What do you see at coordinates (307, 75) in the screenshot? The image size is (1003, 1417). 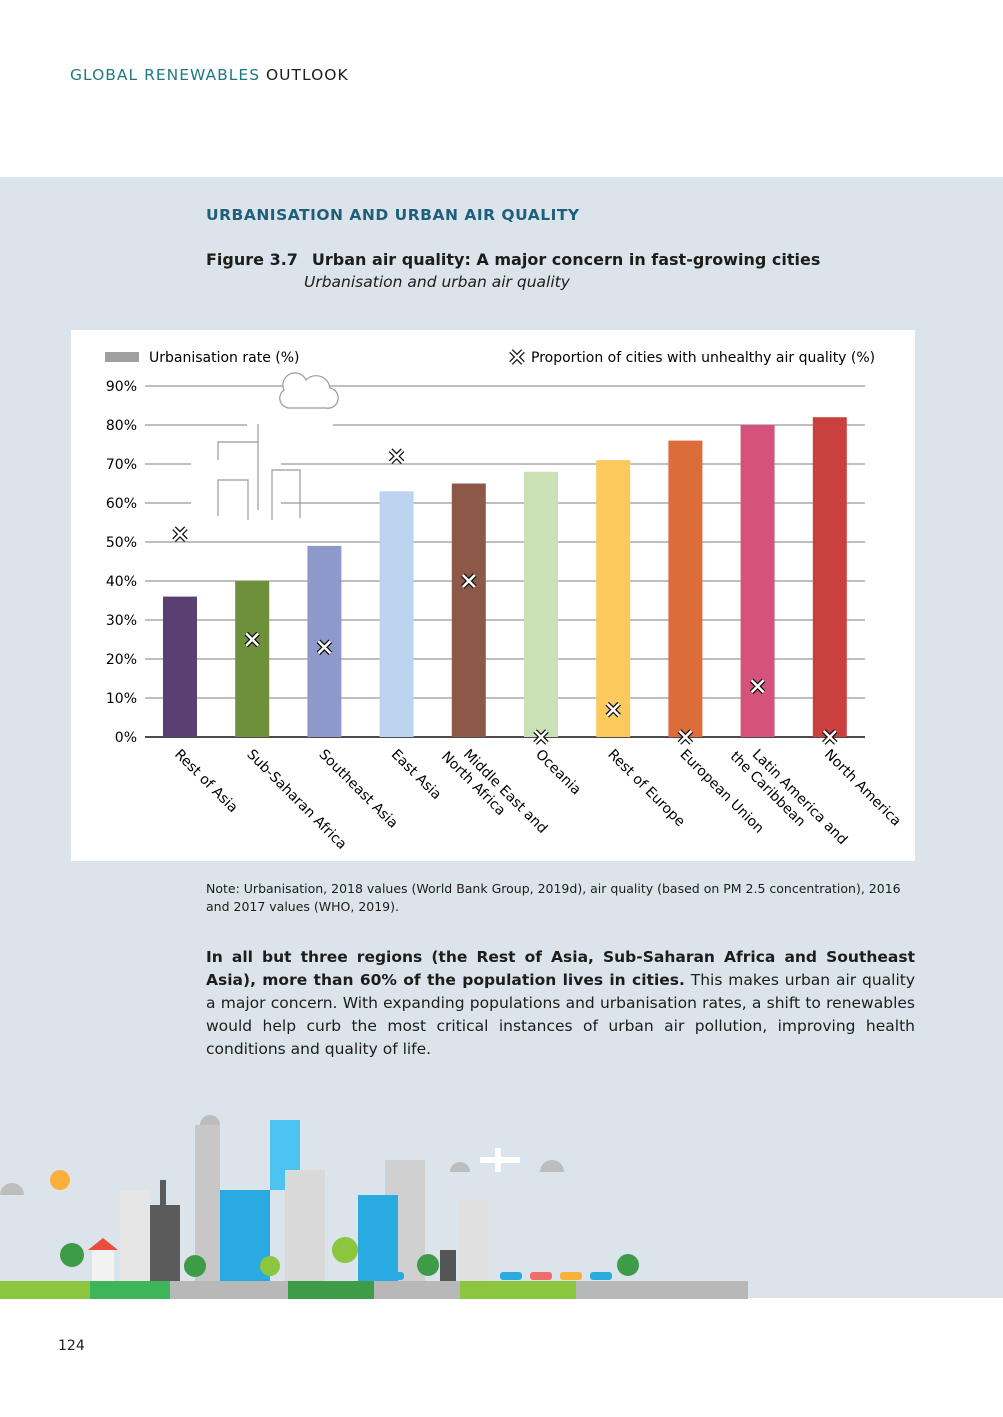 I see `header-part2: OUTLOOK` at bounding box center [307, 75].